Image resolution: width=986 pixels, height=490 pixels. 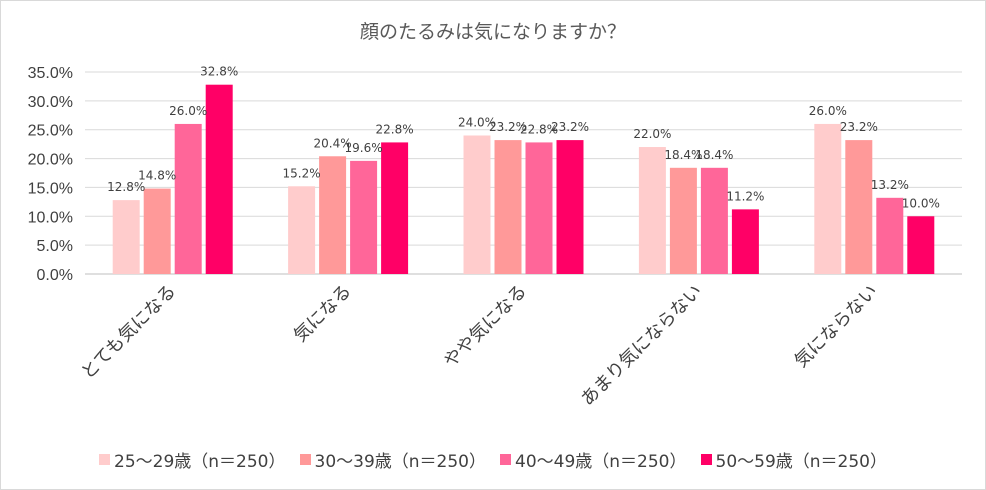 I want to click on data-label: 10.0%, so click(x=921, y=203).